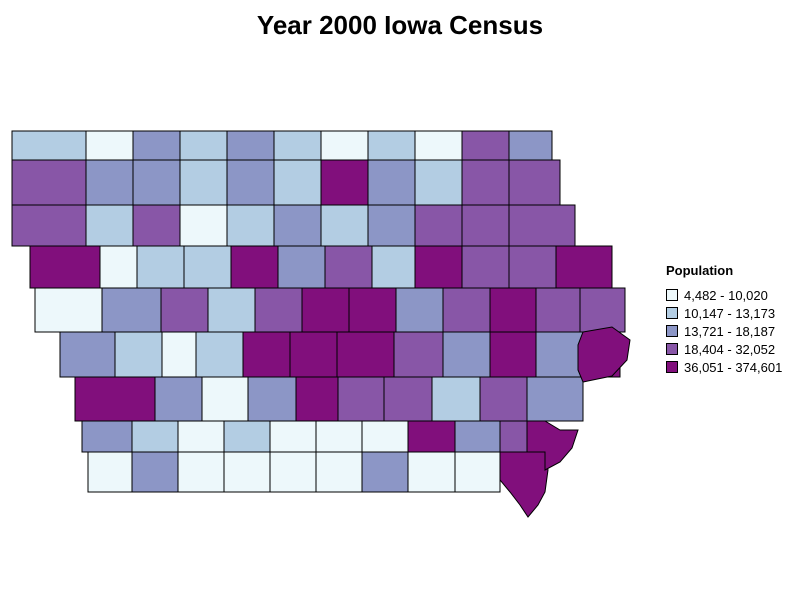  I want to click on legend-item: 13,721 - 18,187, so click(724, 331).